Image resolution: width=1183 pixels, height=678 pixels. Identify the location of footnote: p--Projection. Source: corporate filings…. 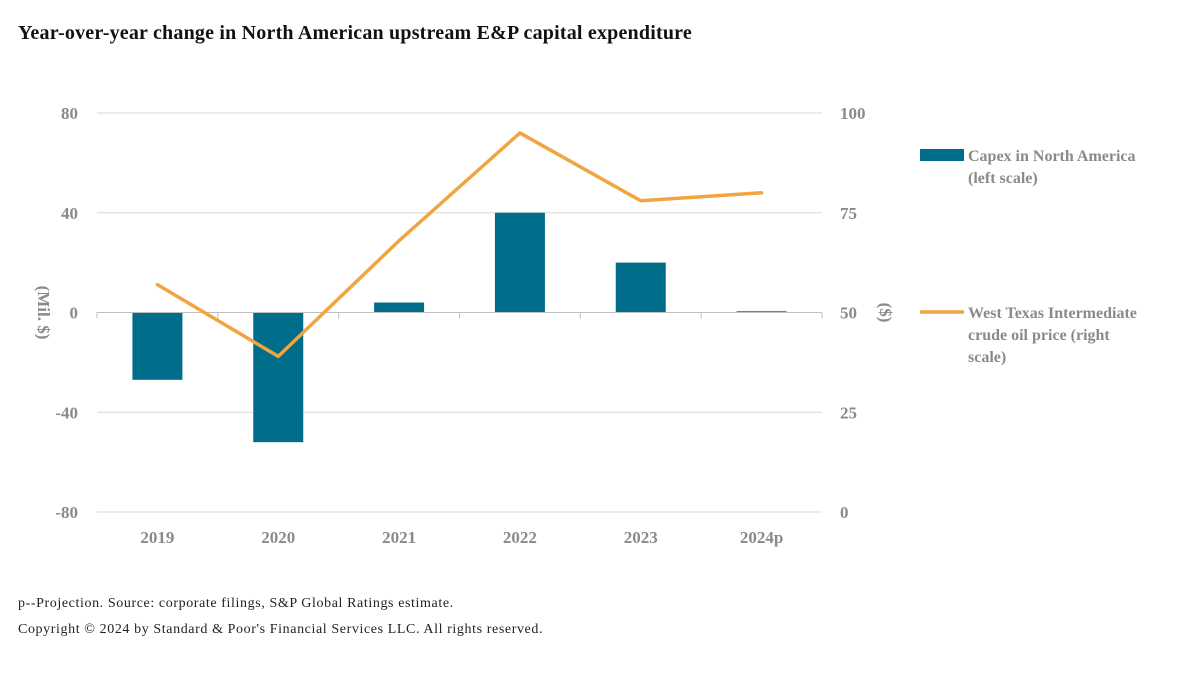
(236, 603).